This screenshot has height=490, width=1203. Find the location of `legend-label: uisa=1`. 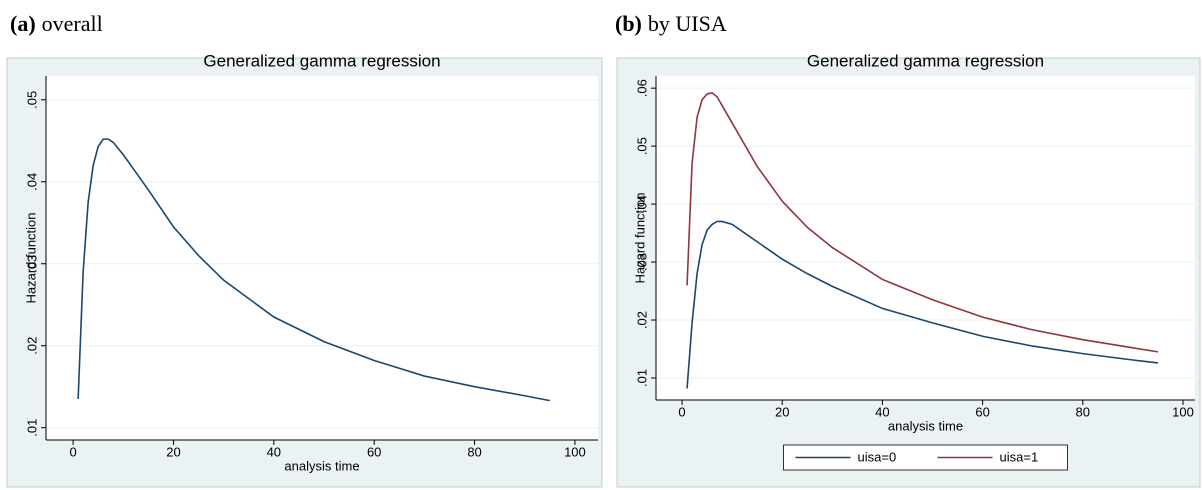

legend-label: uisa=1 is located at coordinates (1019, 456).